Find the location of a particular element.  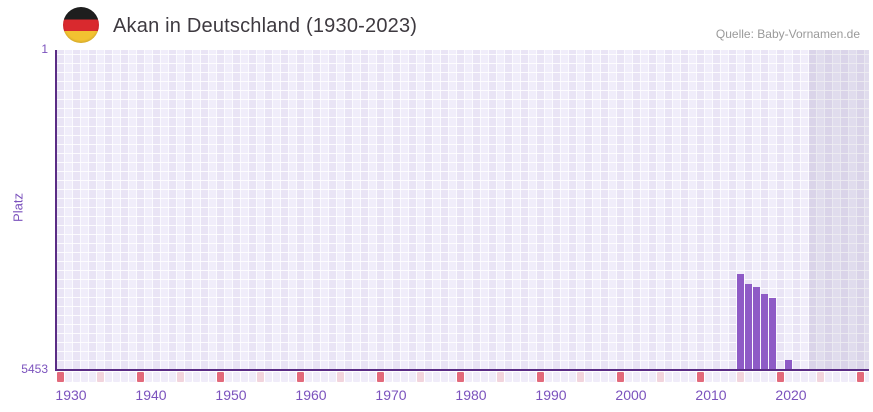

year-tick-cell-1949 is located at coordinates (212, 377).